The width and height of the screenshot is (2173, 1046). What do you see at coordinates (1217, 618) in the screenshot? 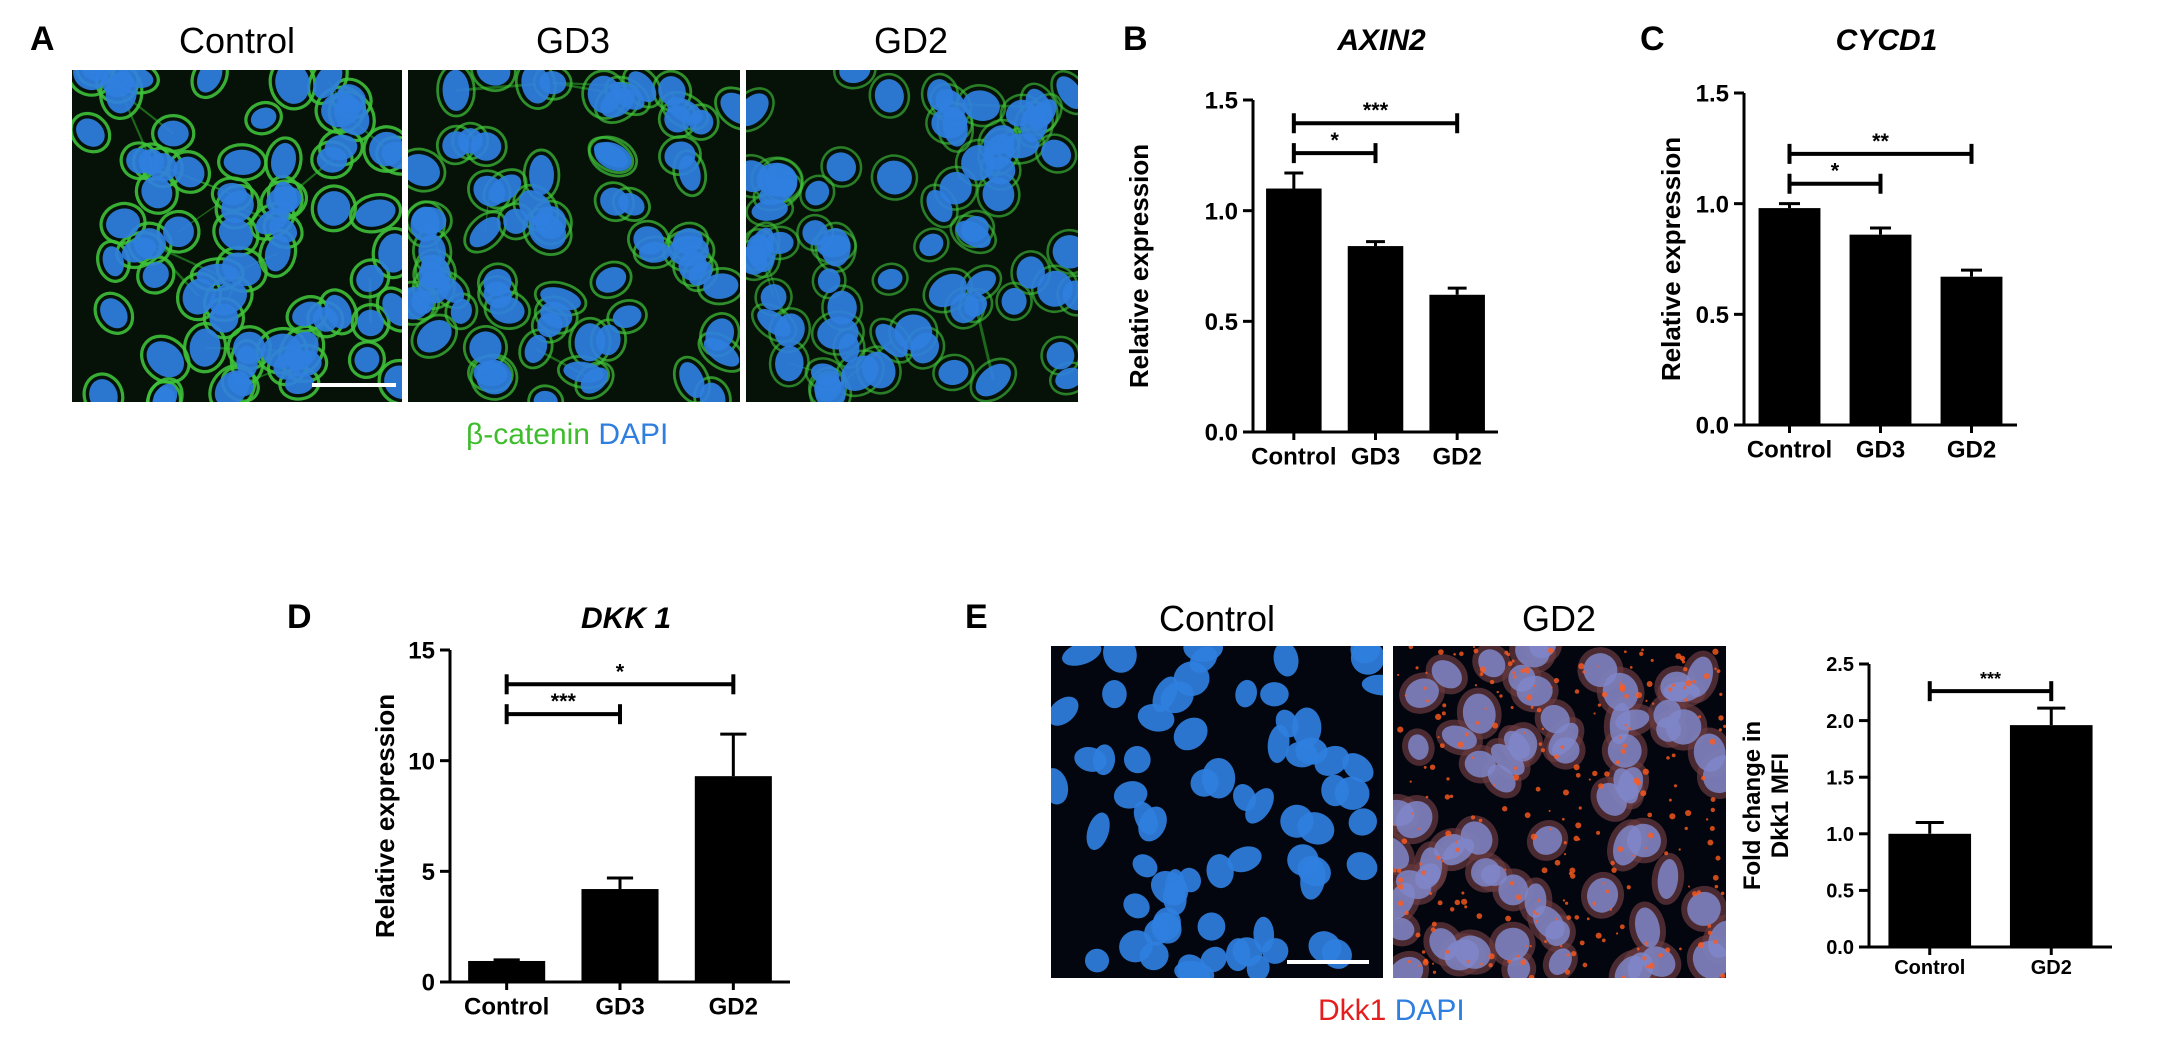
I see `micro-title-control-e: Control` at bounding box center [1217, 618].